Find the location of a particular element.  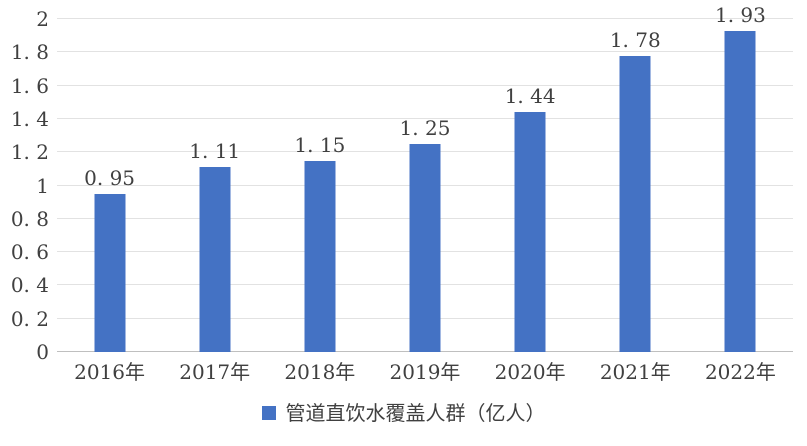

y-axis-tick-labels: 0 0. 2 0. 4 0. 6 0. 8 1 1. 2 1. 4 1. 6 1. 8 2 is located at coordinates (24, 223).